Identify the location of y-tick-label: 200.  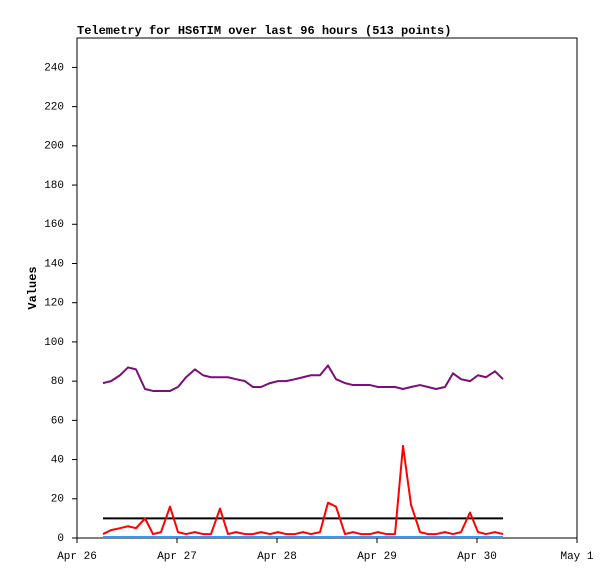
(54, 147).